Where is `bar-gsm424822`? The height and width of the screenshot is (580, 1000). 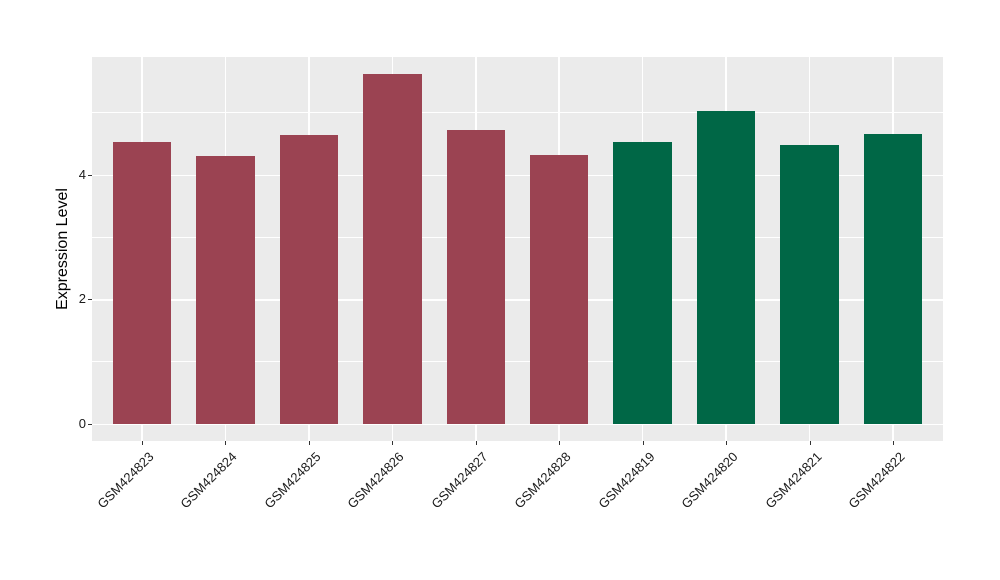
bar-gsm424822 is located at coordinates (893, 278).